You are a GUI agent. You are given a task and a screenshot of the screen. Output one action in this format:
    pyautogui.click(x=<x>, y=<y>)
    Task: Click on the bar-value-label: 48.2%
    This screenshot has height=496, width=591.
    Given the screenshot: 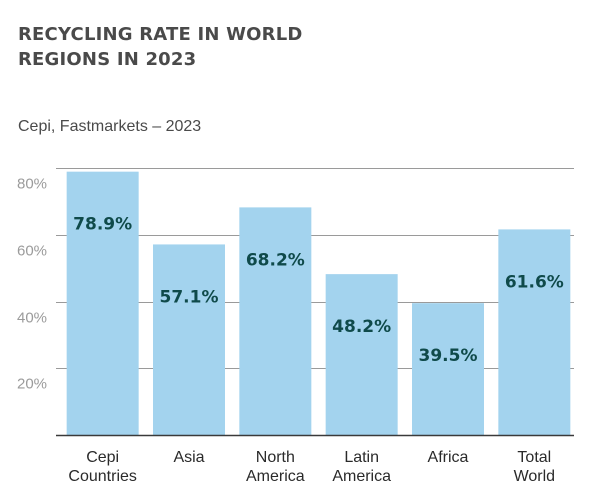 What is the action you would take?
    pyautogui.click(x=361, y=327)
    